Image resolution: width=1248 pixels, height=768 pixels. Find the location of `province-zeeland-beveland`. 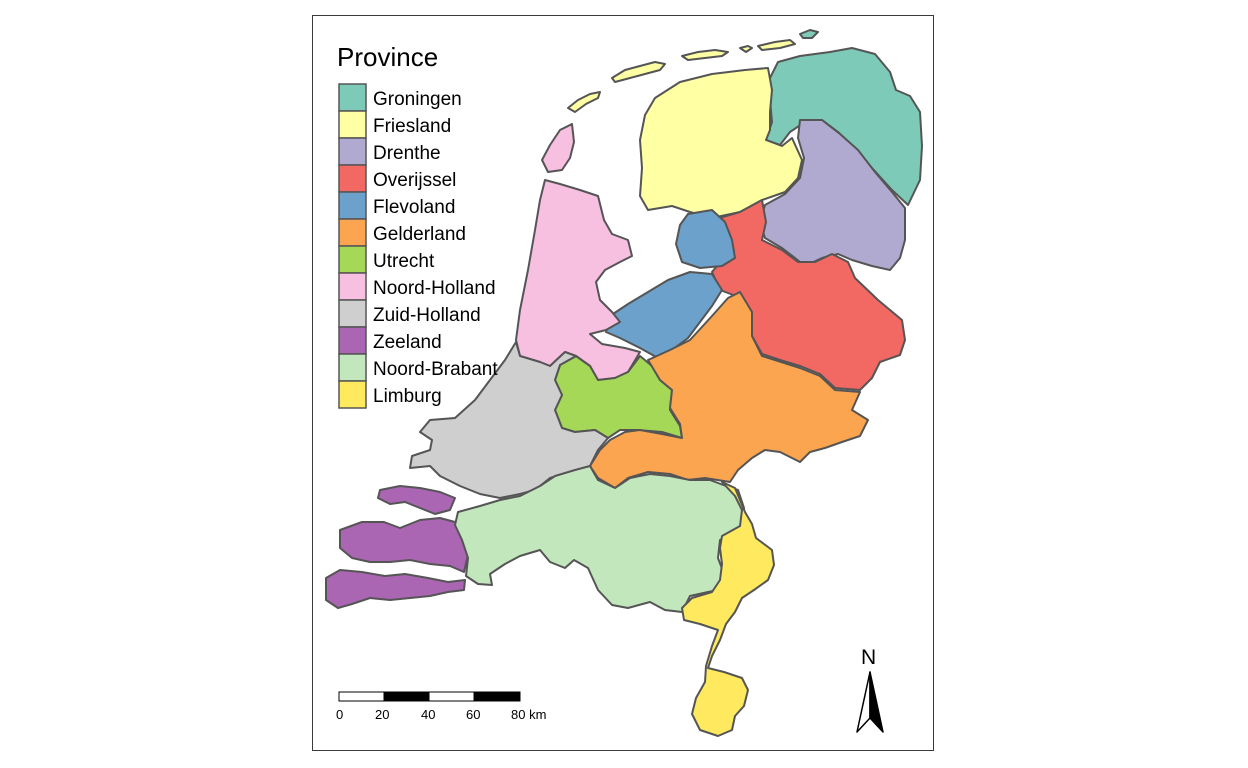

province-zeeland-beveland is located at coordinates (404, 545).